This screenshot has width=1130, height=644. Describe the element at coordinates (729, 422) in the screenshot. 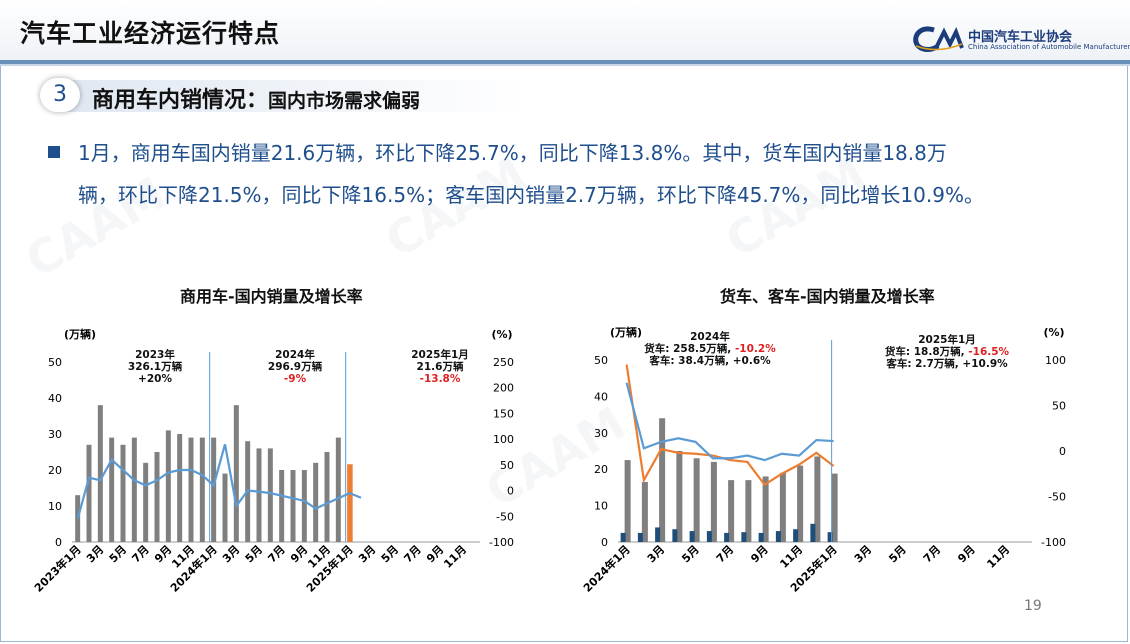

I see `chart2-bus-growth-line` at that location.